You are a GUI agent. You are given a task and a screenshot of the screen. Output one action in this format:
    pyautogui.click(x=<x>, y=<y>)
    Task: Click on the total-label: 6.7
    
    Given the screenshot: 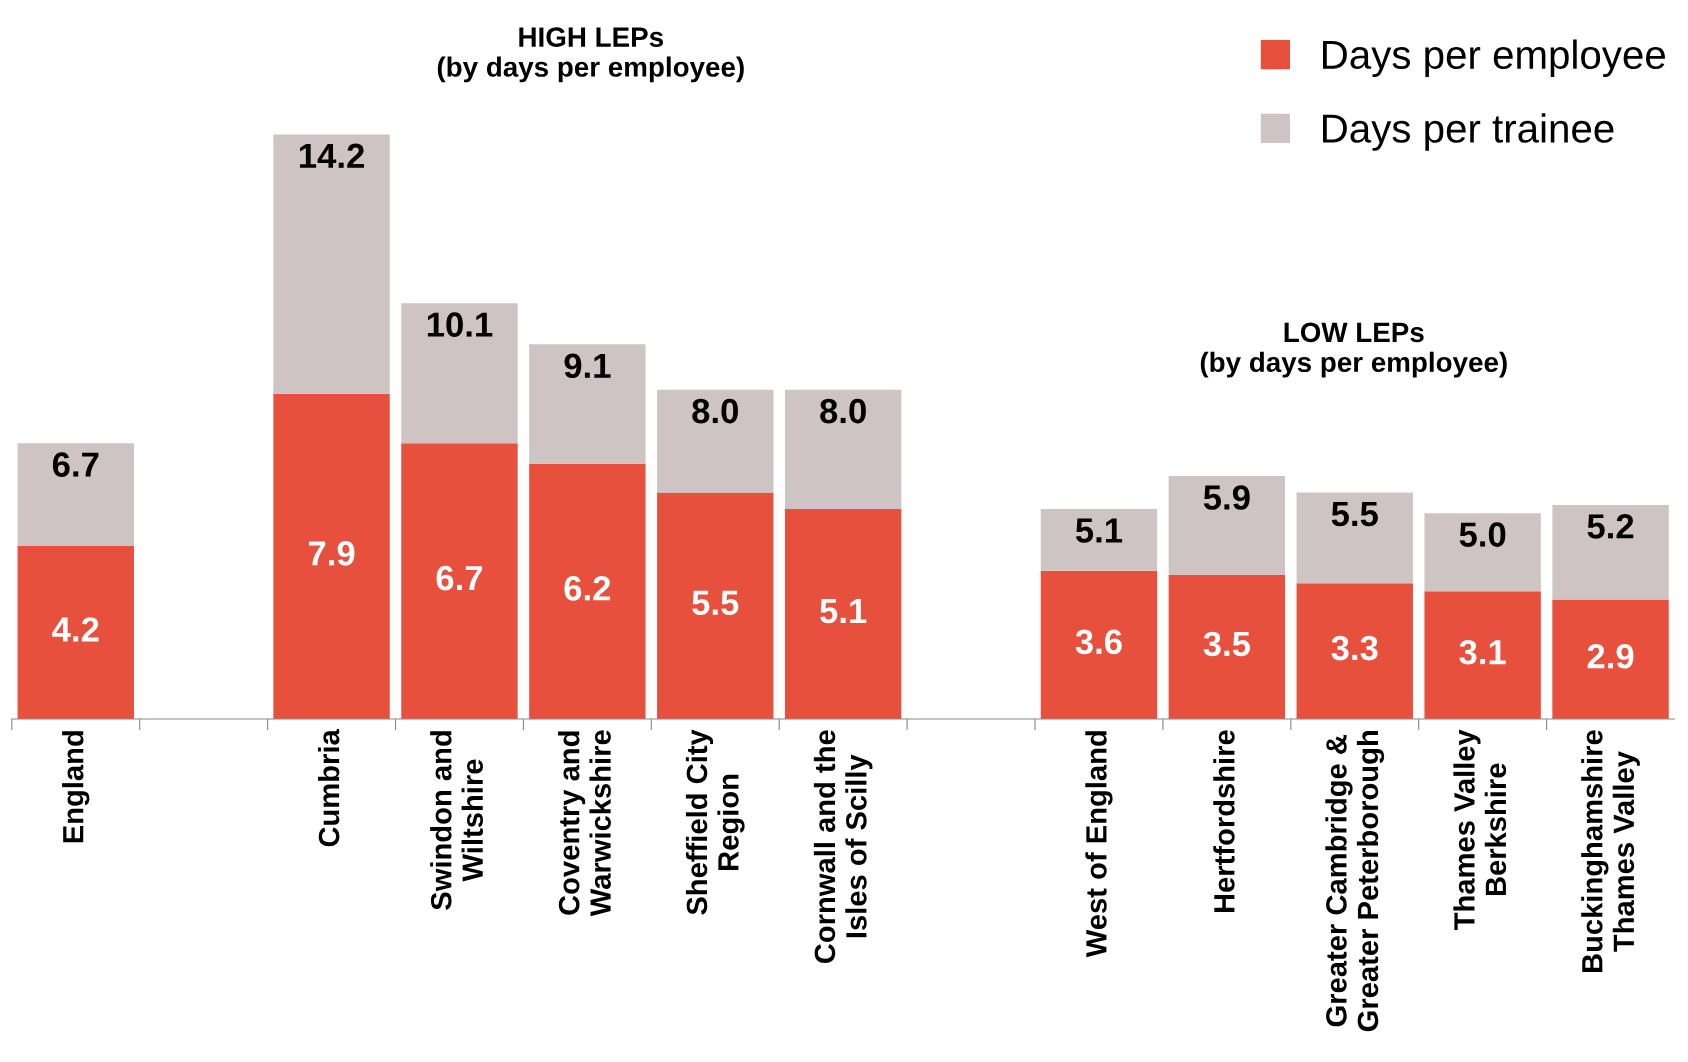 What is the action you would take?
    pyautogui.click(x=75, y=464)
    